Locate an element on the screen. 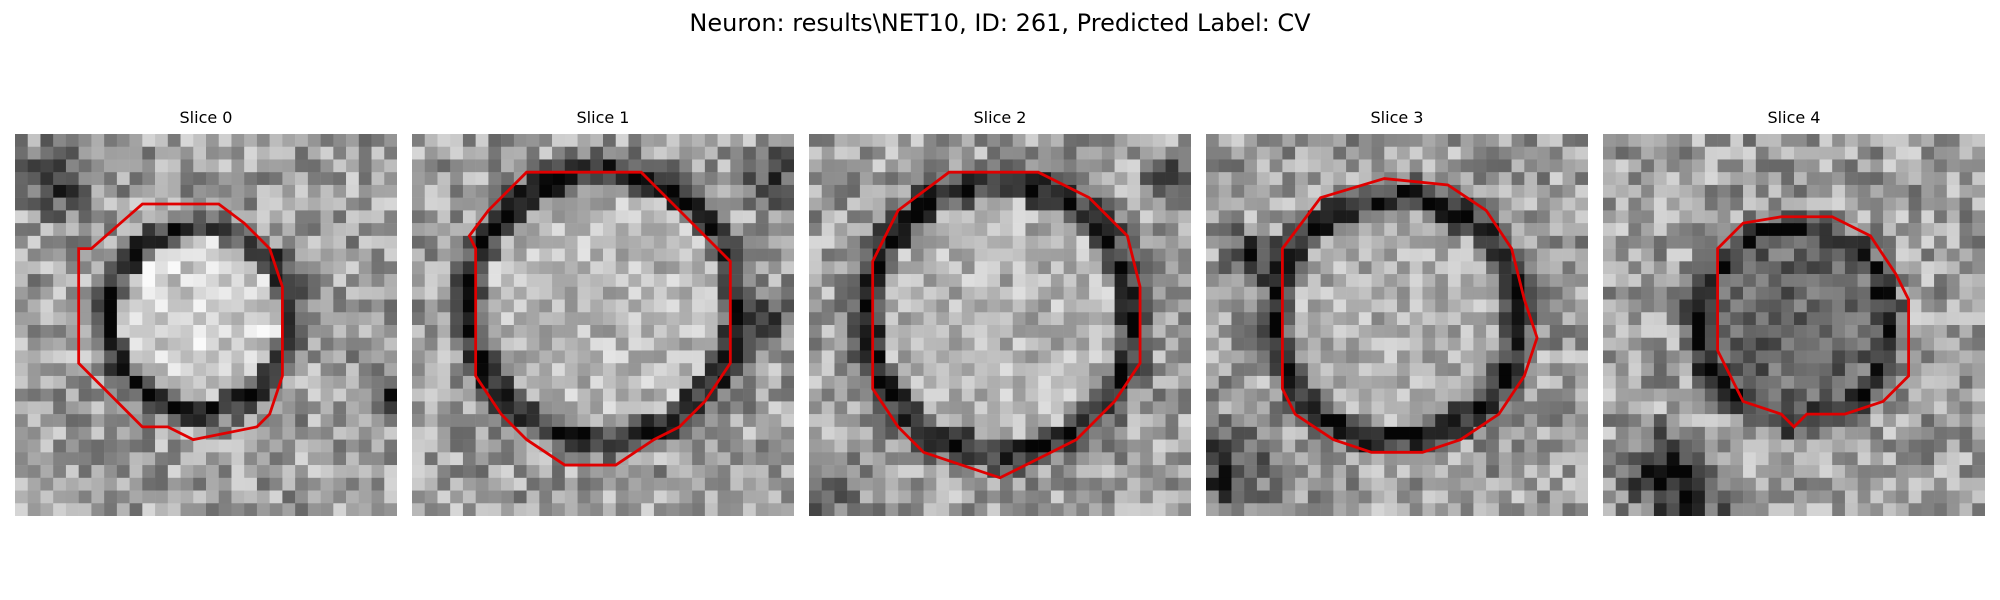 The image size is (2000, 600). slice-title: Slice 2 is located at coordinates (1000, 117).